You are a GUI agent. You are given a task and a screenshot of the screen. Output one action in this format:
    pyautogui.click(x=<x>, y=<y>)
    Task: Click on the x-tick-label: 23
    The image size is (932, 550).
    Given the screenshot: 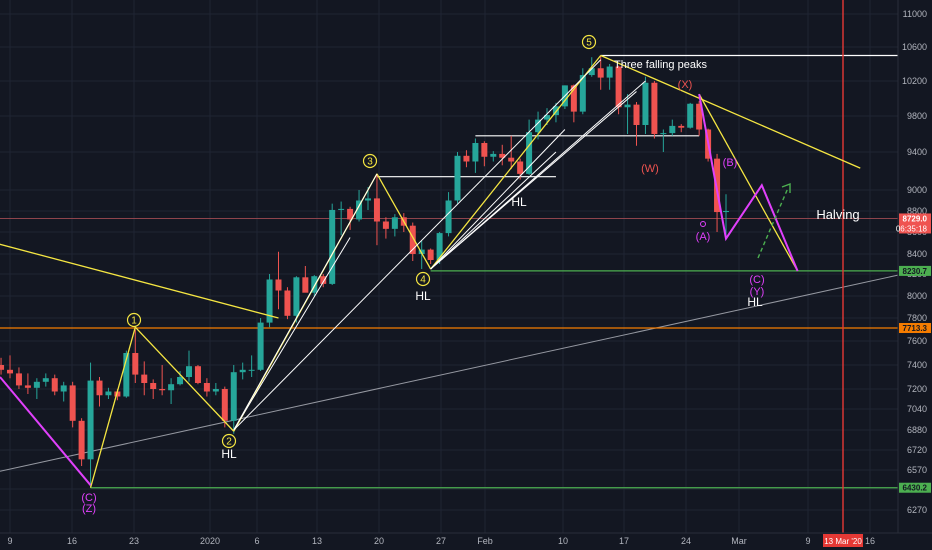 What is the action you would take?
    pyautogui.click(x=134, y=541)
    